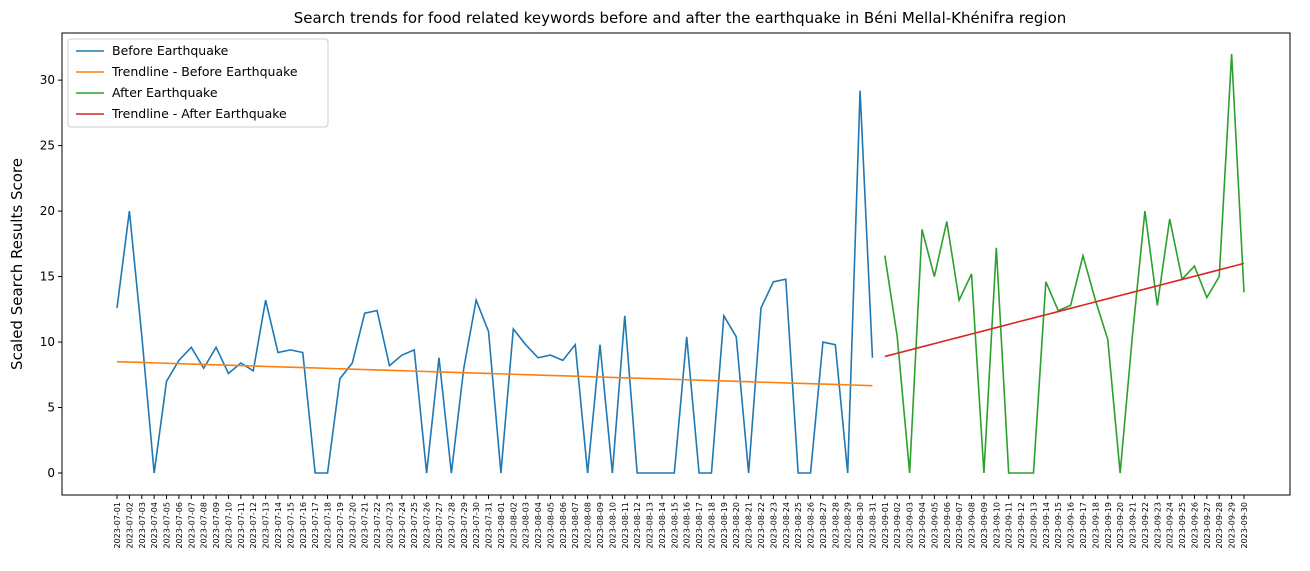  I want to click on x-tick-label: 2023-09-24, so click(1170, 525).